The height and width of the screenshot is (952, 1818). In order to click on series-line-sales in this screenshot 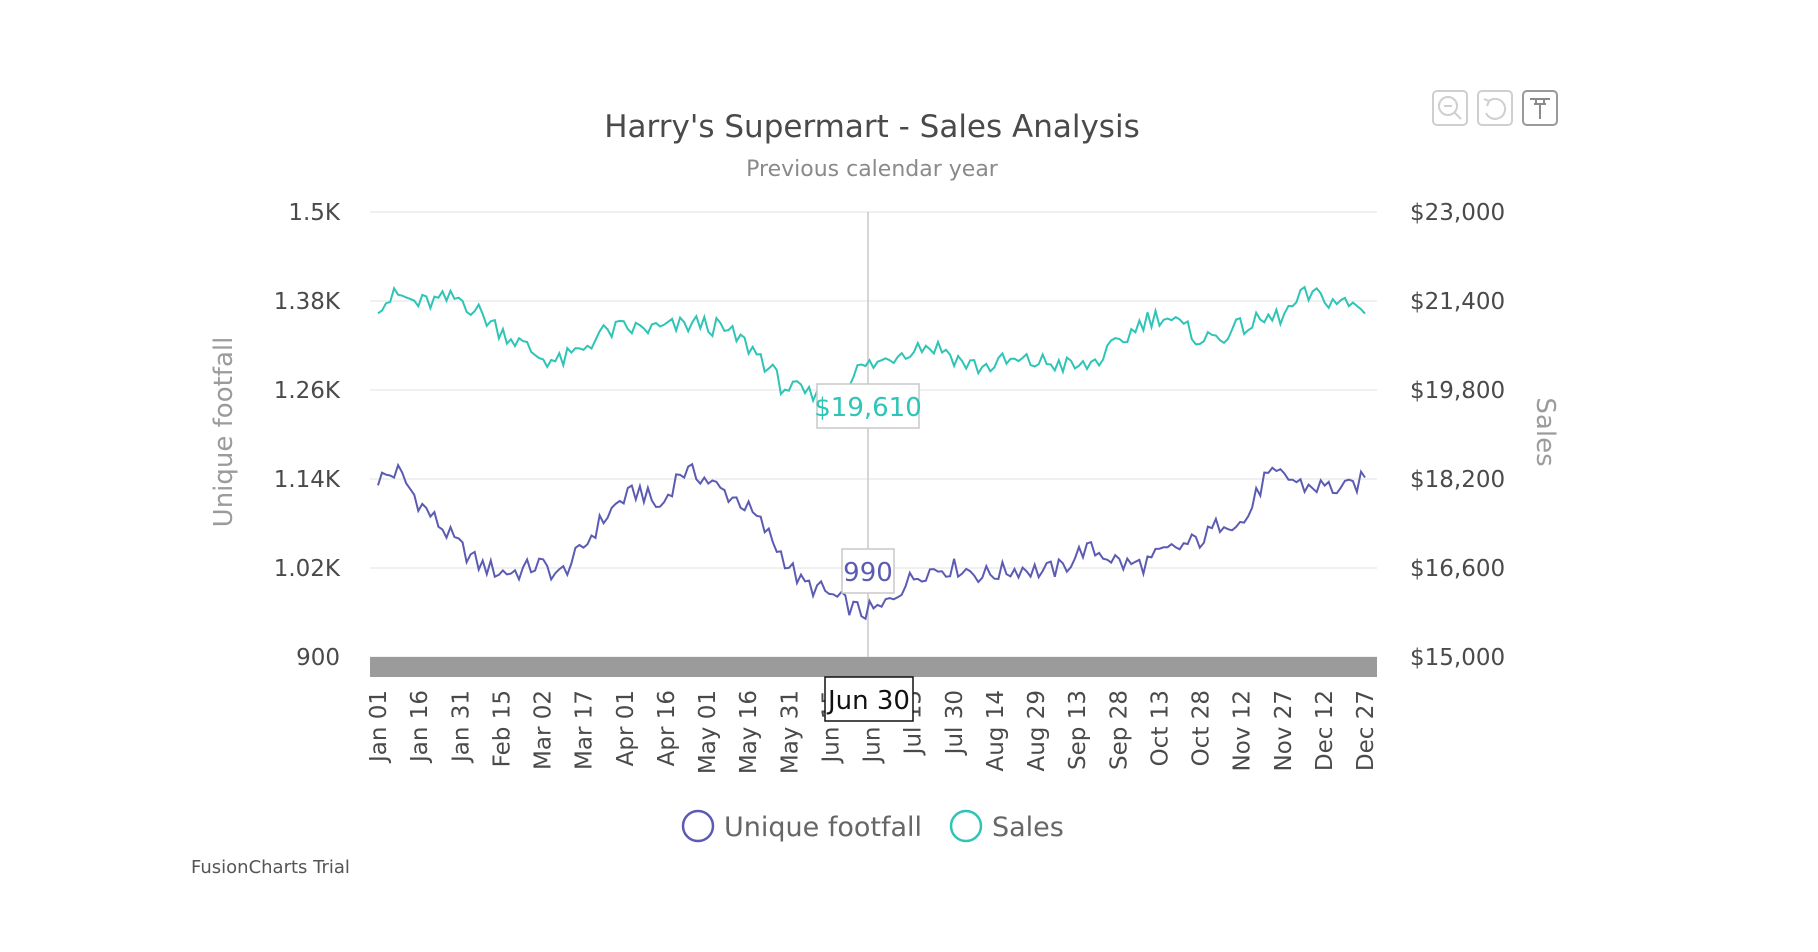, I will do `click(871, 349)`.